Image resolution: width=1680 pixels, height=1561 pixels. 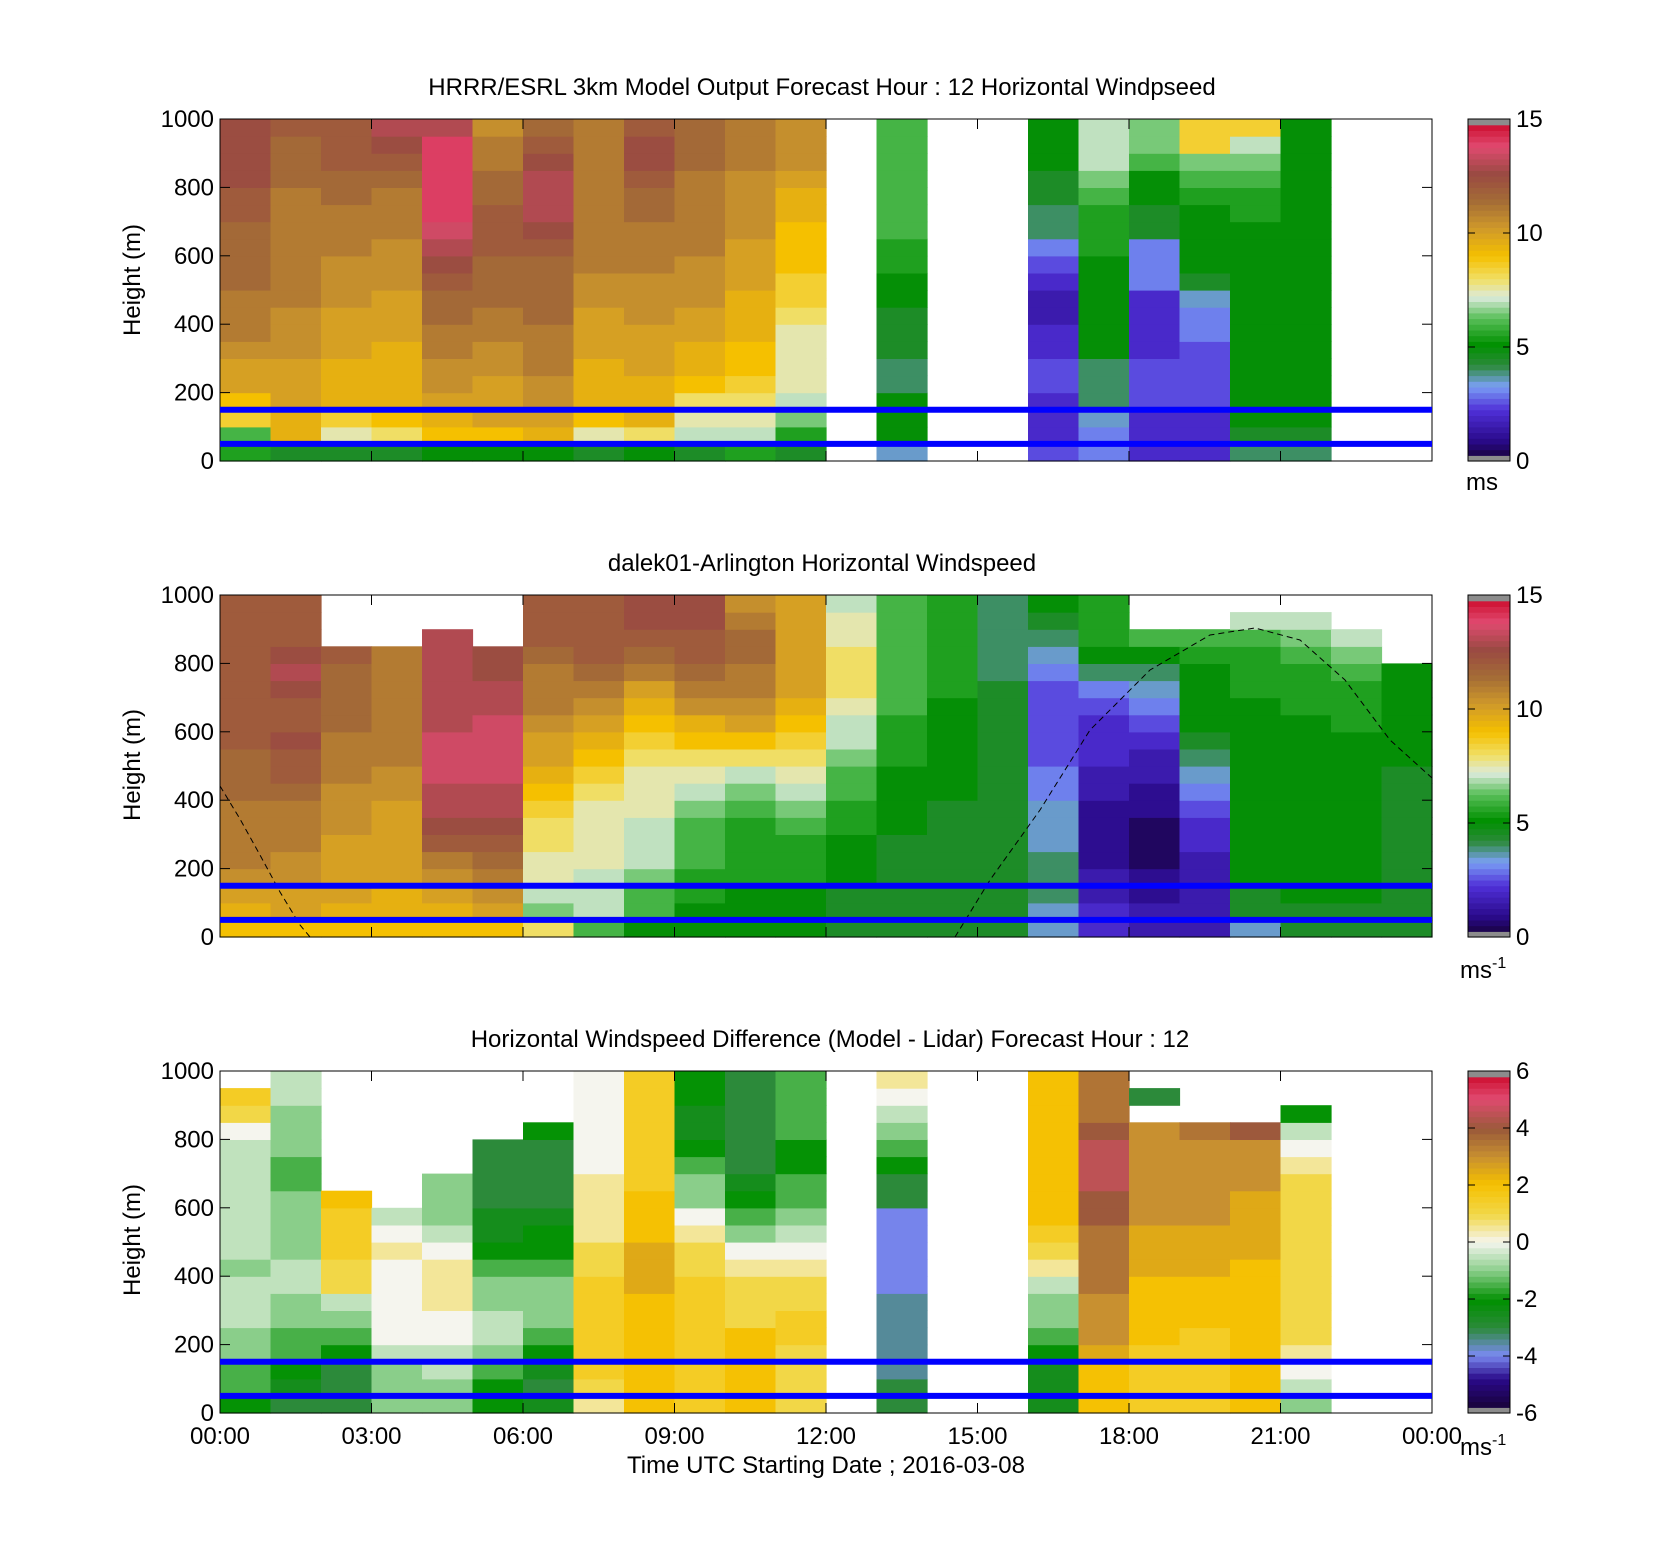 What do you see at coordinates (1489, 766) in the screenshot?
I see `colorbar-frame` at bounding box center [1489, 766].